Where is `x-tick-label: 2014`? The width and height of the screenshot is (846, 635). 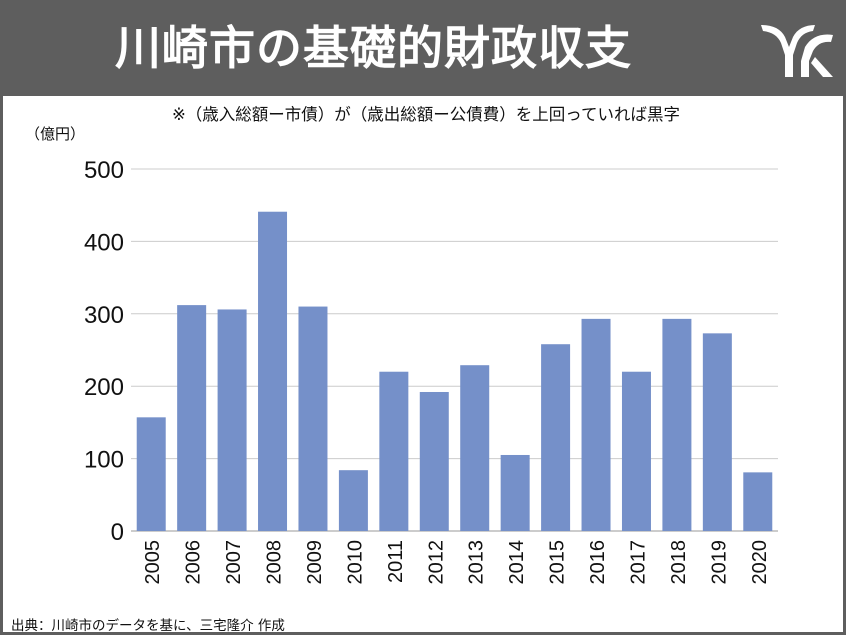 x-tick-label: 2014 is located at coordinates (517, 562).